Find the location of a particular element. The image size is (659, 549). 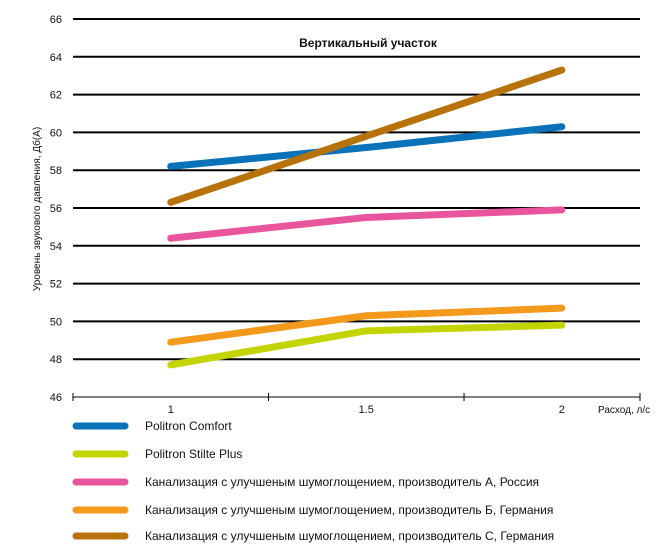

x-tick-label: 1.5 is located at coordinates (366, 410).